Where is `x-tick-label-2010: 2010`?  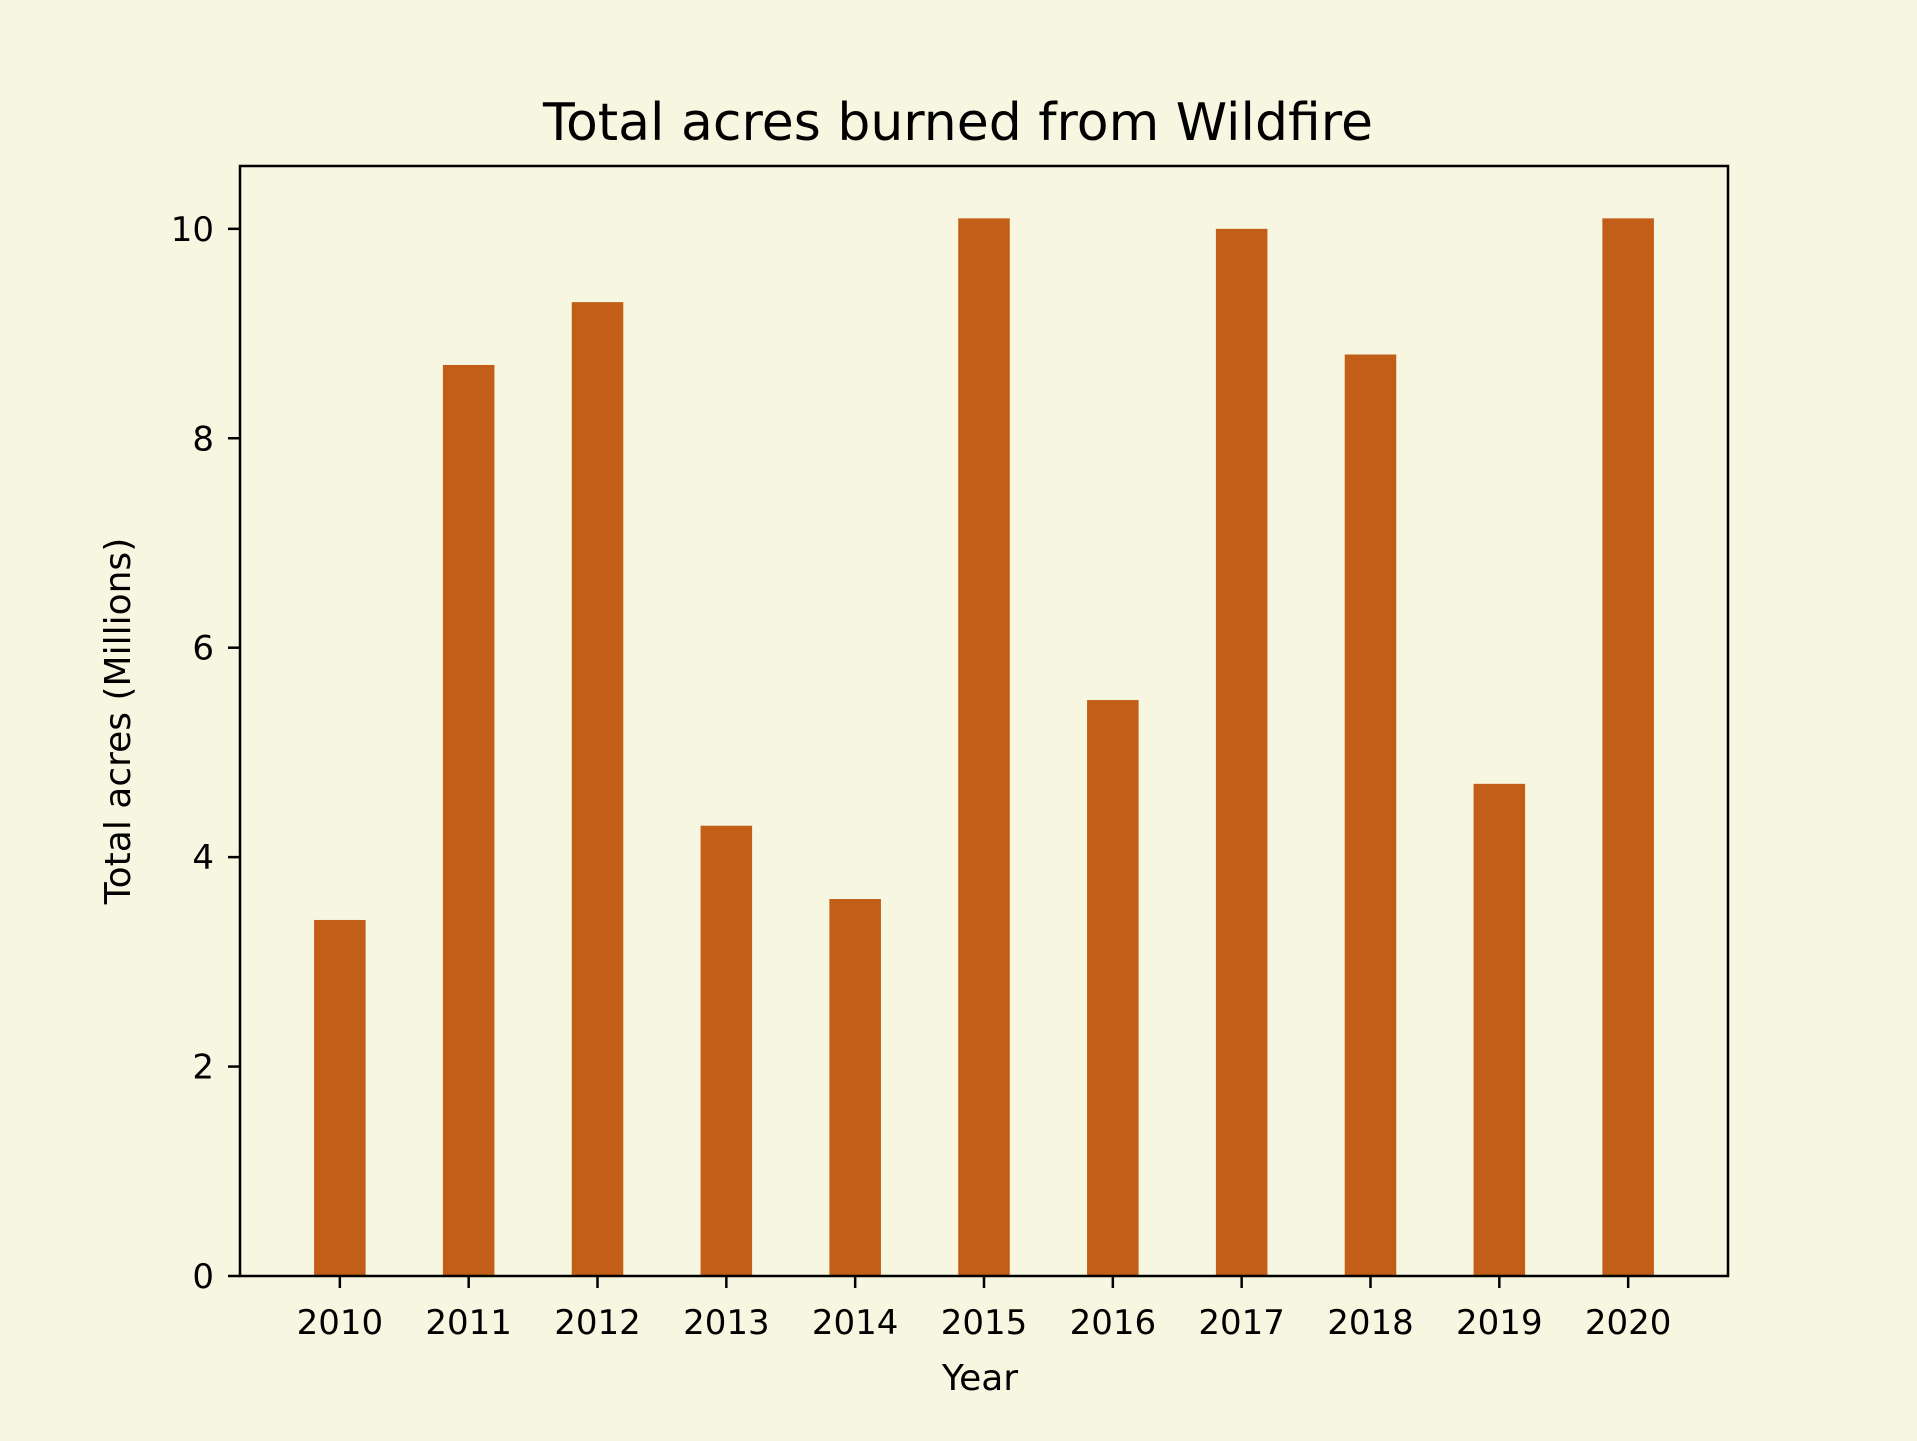
x-tick-label-2010: 2010 is located at coordinates (340, 1323).